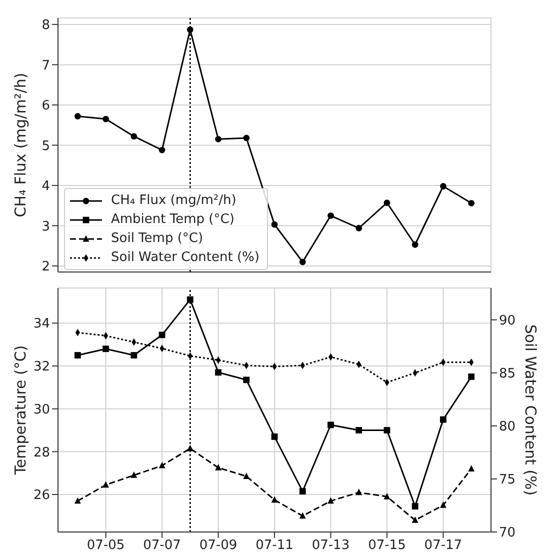 The width and height of the screenshot is (549, 556). What do you see at coordinates (46, 267) in the screenshot?
I see `y-tick-label: 2` at bounding box center [46, 267].